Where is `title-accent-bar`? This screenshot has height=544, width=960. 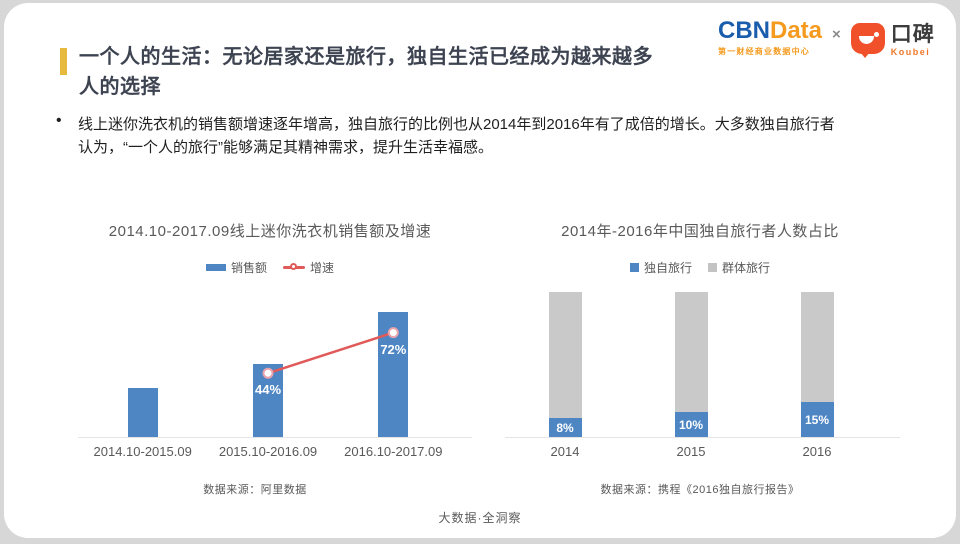
title-accent-bar is located at coordinates (63, 61).